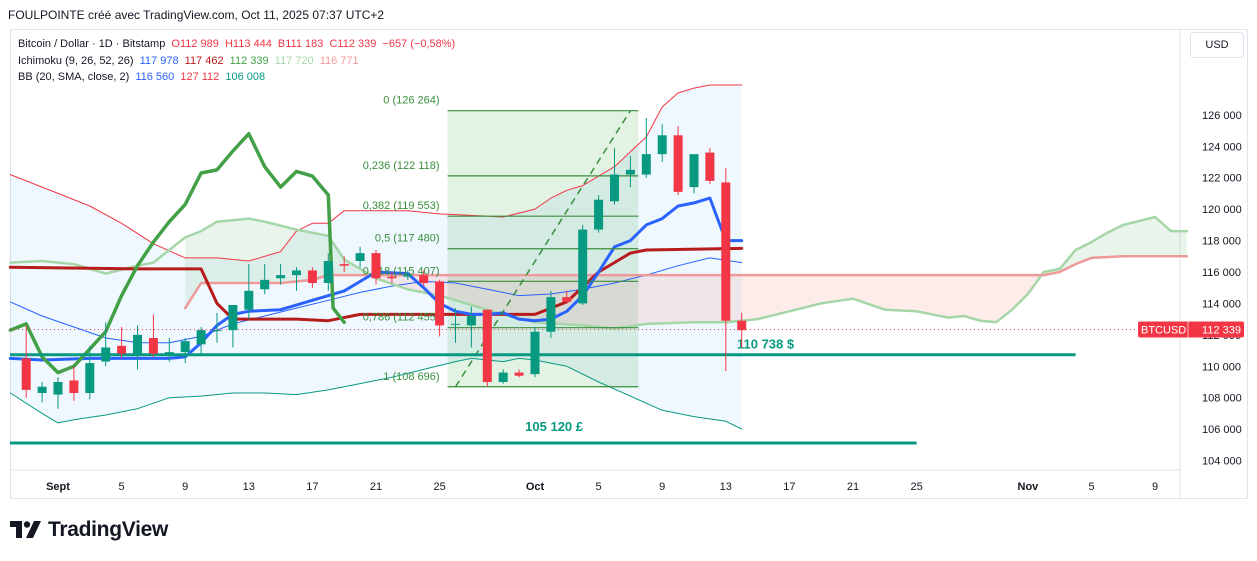 This screenshot has width=1257, height=561. What do you see at coordinates (108, 529) in the screenshot?
I see `tradingview-wordmark: TradingView` at bounding box center [108, 529].